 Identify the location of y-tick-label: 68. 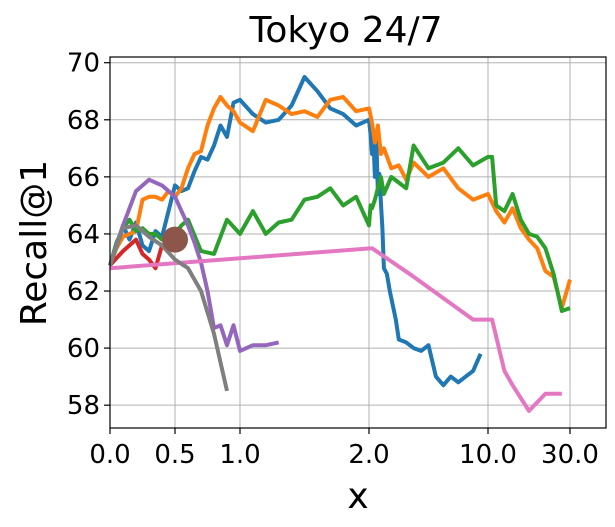
(83, 121).